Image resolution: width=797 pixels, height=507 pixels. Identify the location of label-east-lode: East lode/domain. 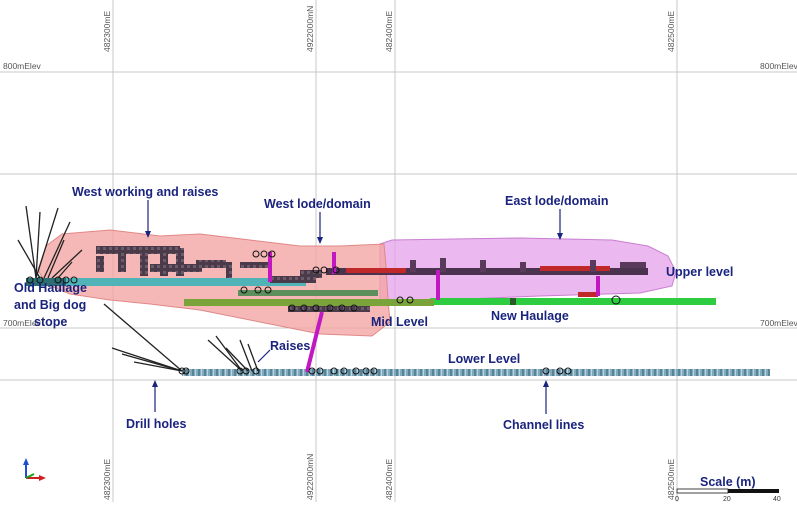
(557, 201).